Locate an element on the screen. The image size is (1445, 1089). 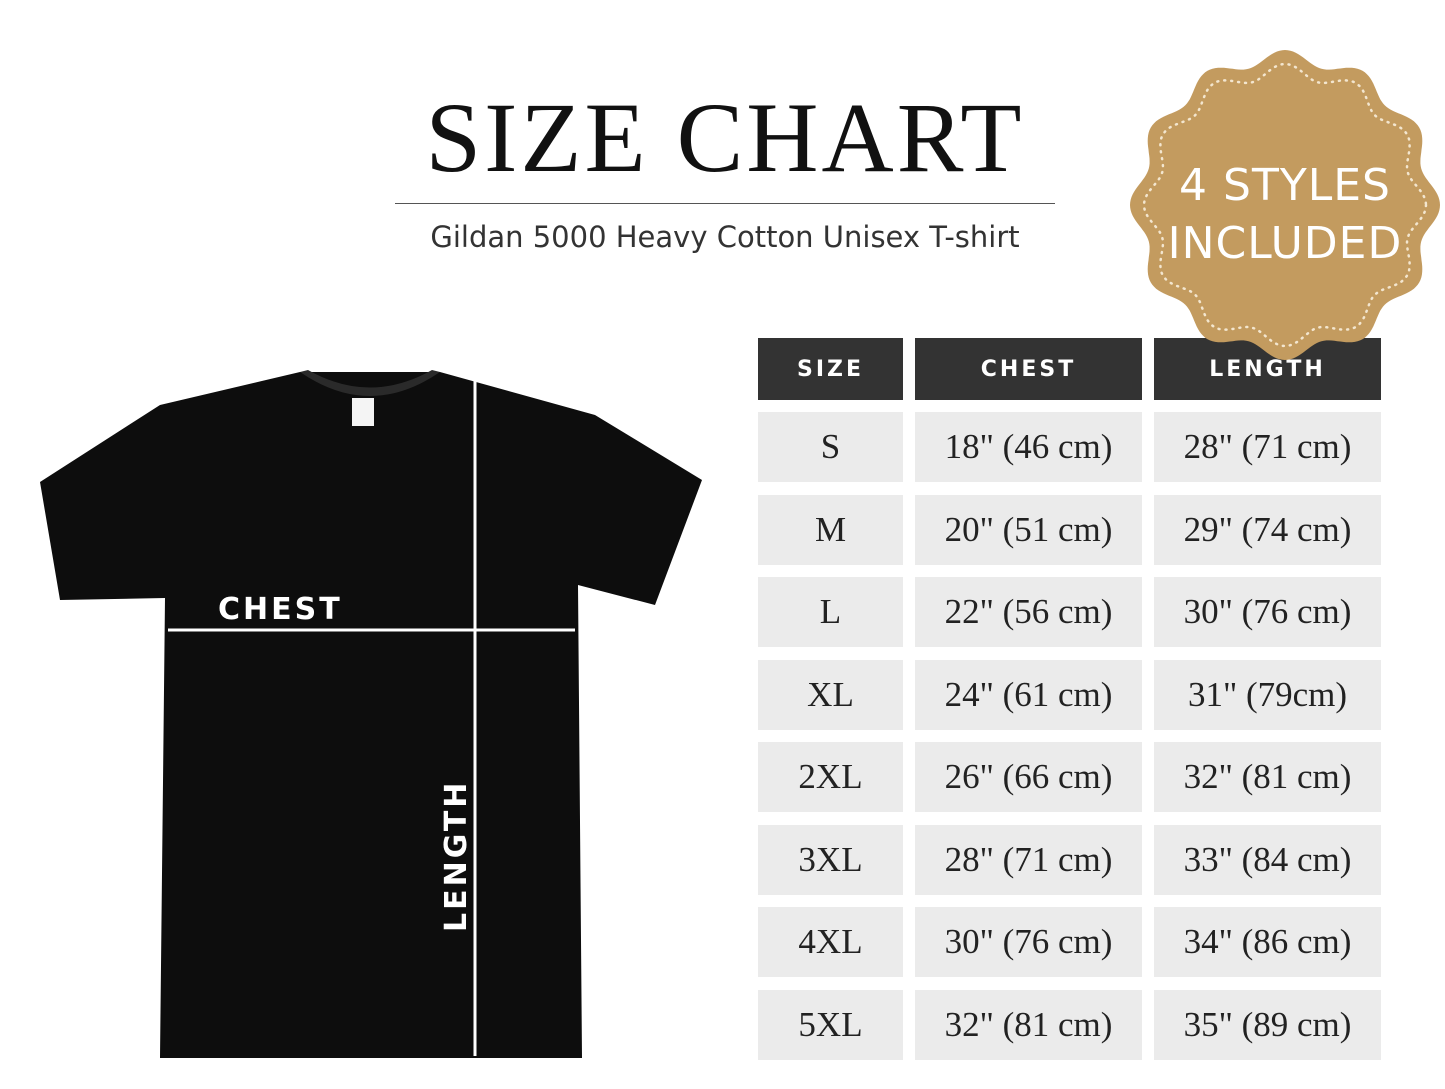
badge: 4 STYLES INCLUDED is located at coordinates (1285, 205).